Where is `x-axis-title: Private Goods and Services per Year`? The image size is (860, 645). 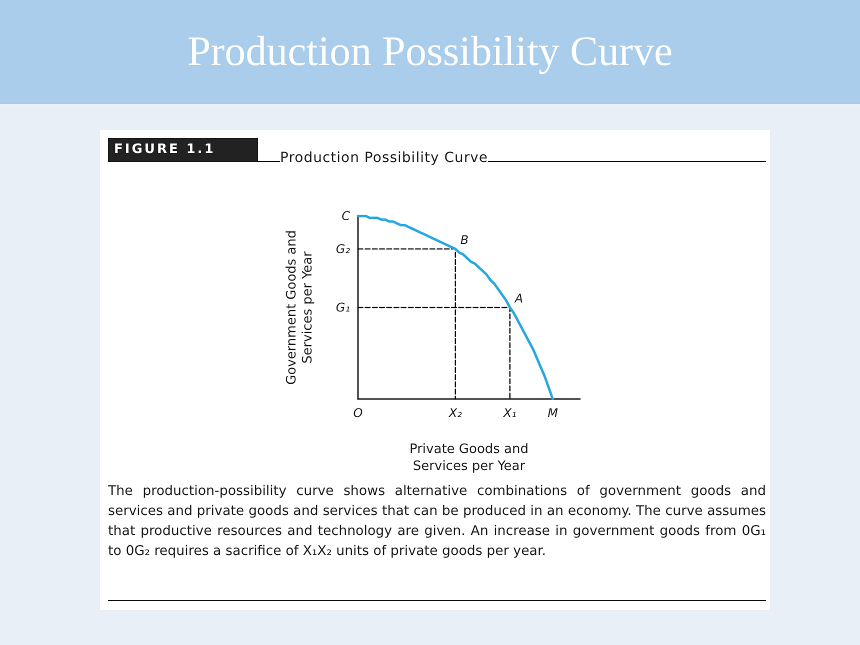 x-axis-title: Private Goods and Services per Year is located at coordinates (469, 458).